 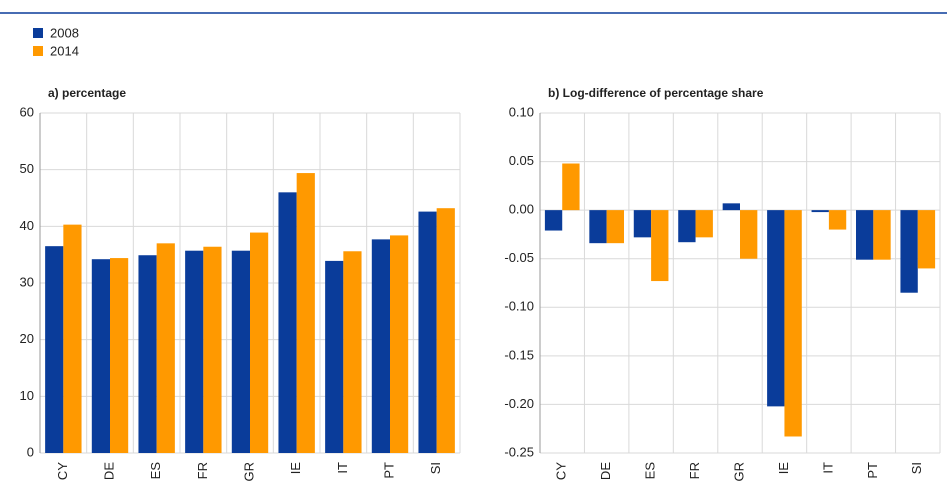 What do you see at coordinates (30, 451) in the screenshot?
I see `y-tick-label: 0` at bounding box center [30, 451].